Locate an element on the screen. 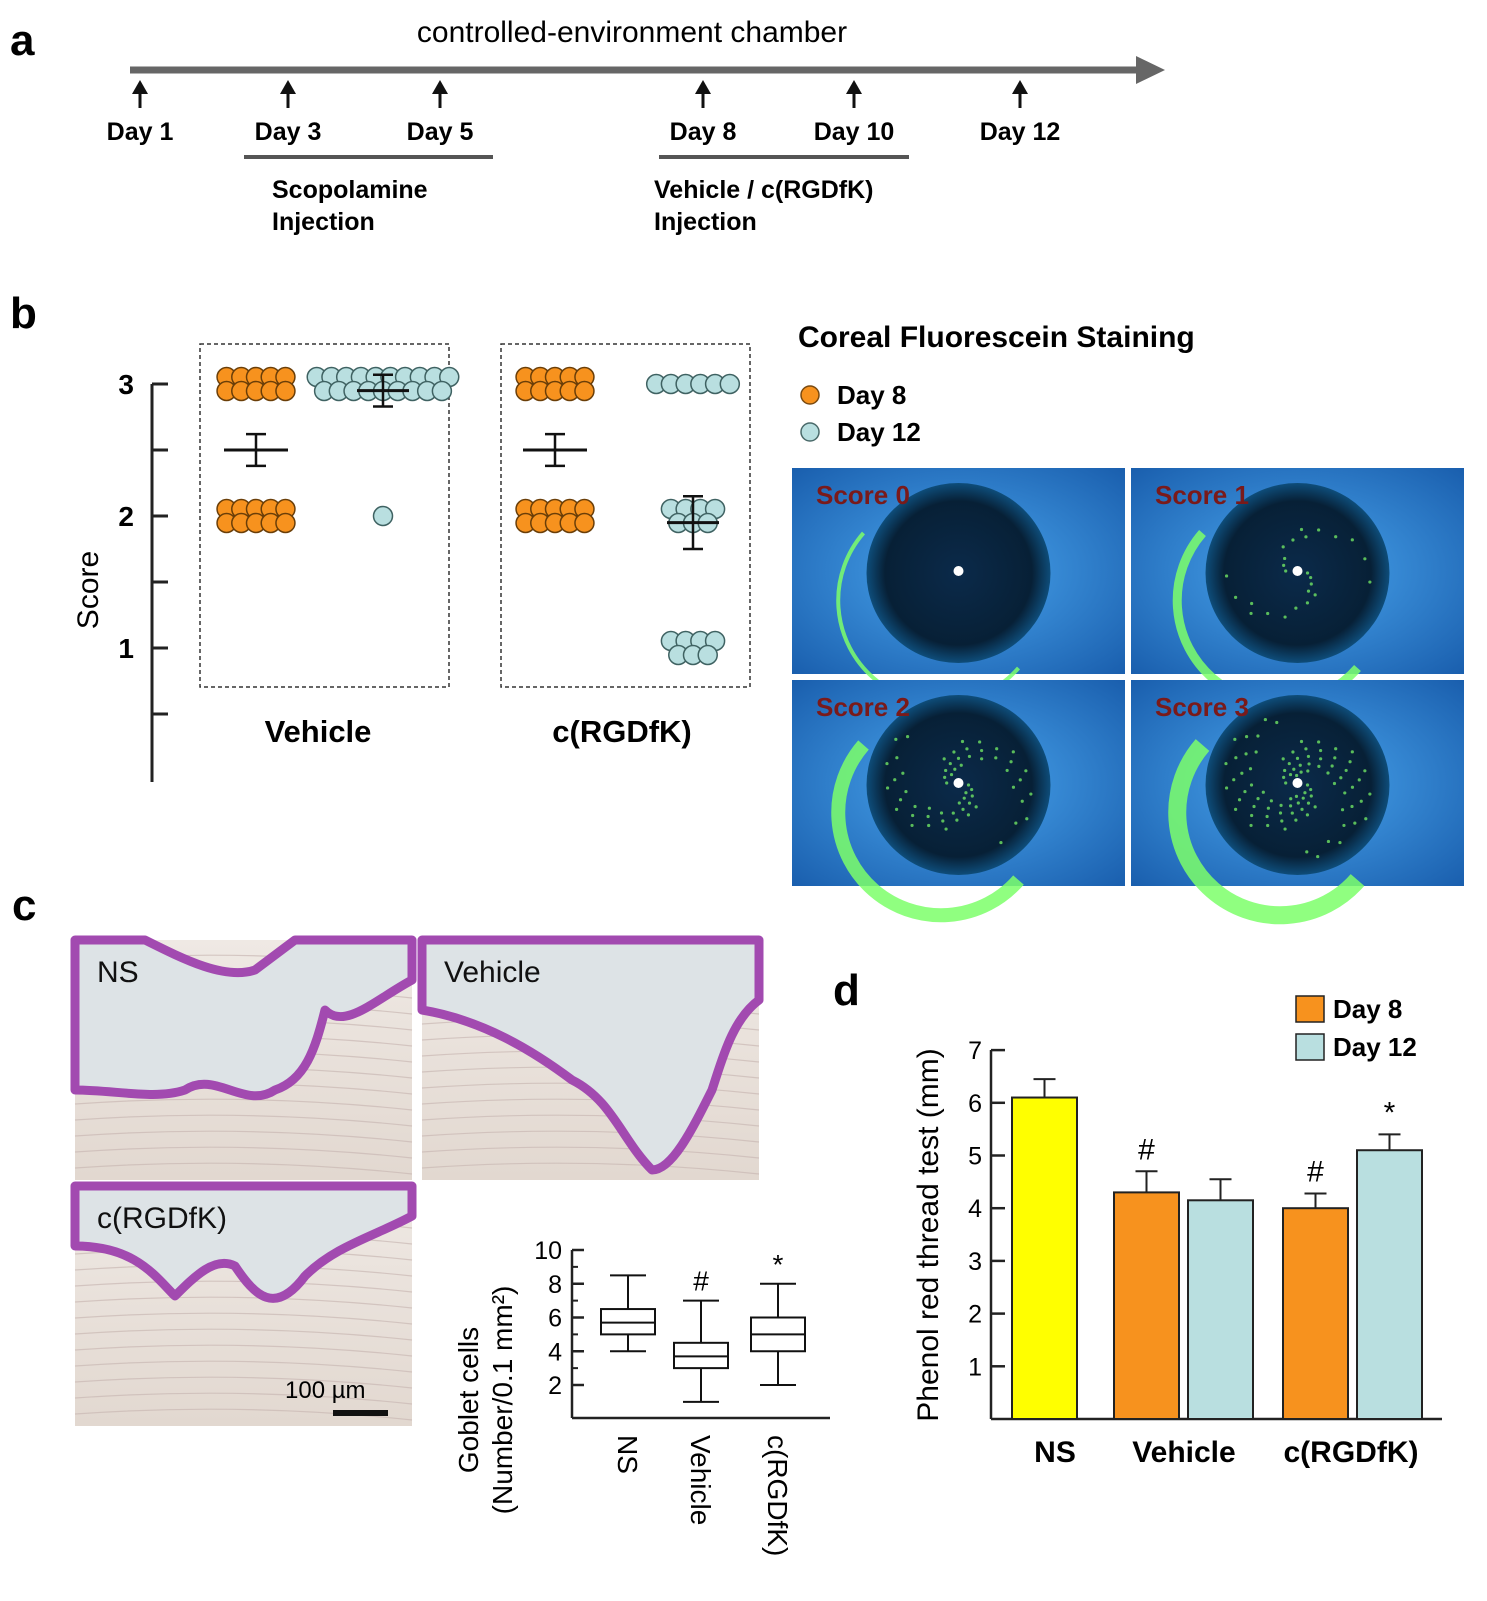 Image resolution: width=1487 pixels, height=1601 pixels. day-label: Day 8 is located at coordinates (703, 132).